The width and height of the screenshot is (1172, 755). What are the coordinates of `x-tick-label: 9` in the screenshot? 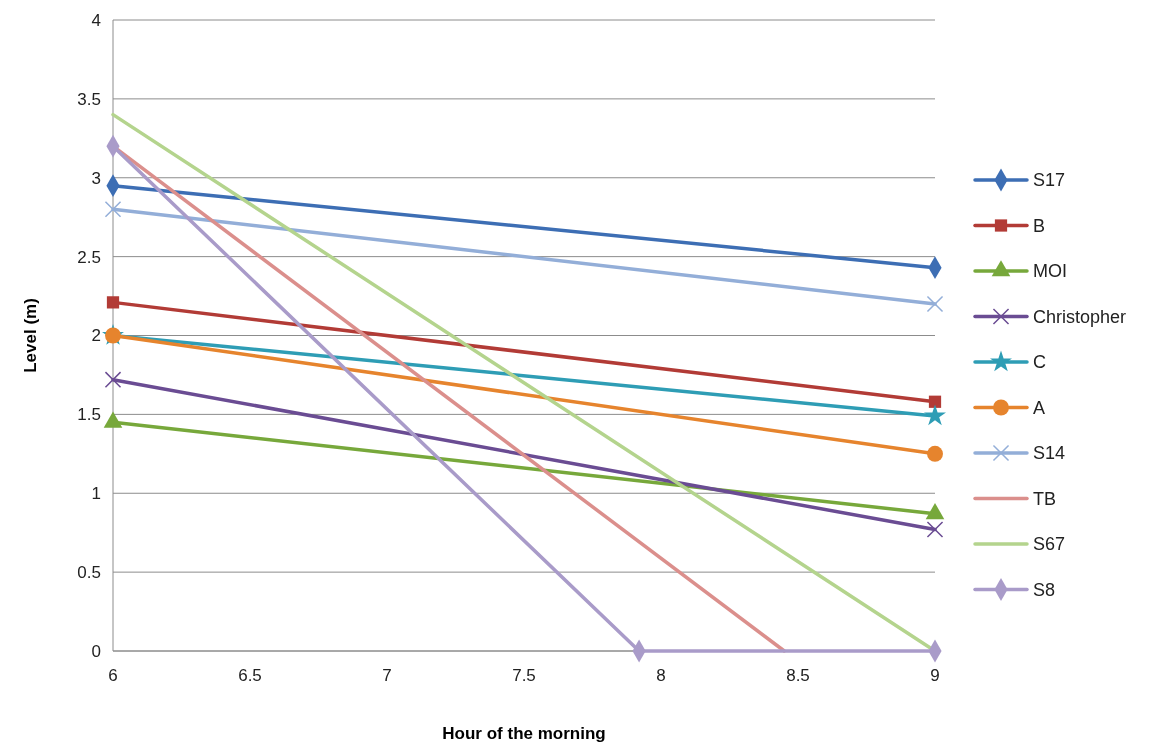 It's located at (935, 675).